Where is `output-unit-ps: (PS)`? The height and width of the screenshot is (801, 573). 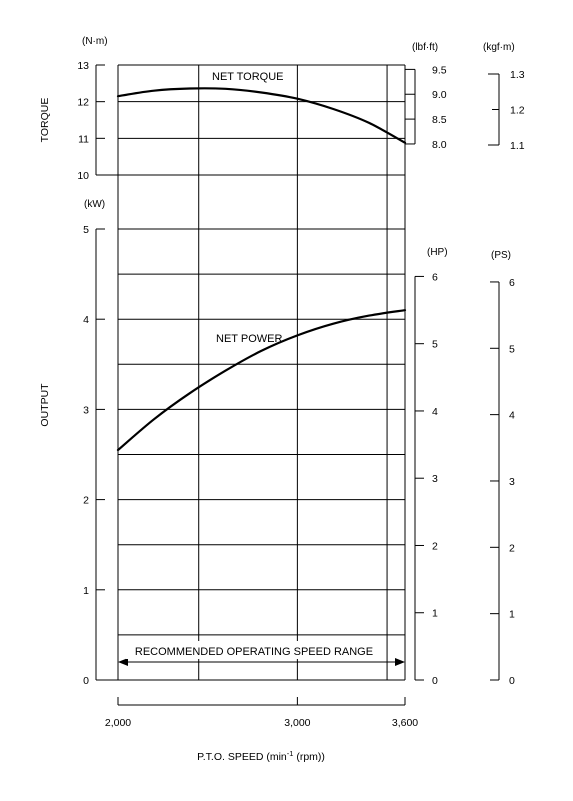
output-unit-ps: (PS) is located at coordinates (501, 255).